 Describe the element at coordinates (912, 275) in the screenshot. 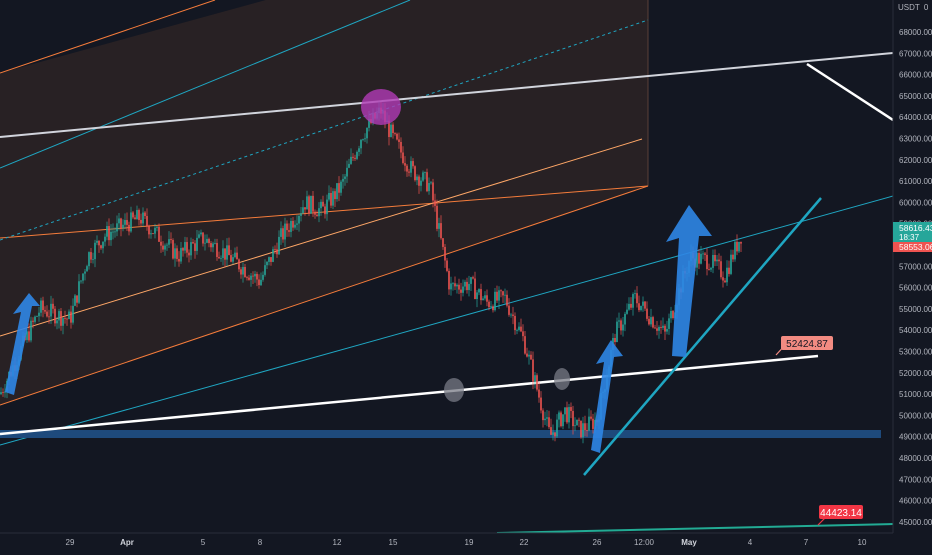

I see `price-axis` at that location.